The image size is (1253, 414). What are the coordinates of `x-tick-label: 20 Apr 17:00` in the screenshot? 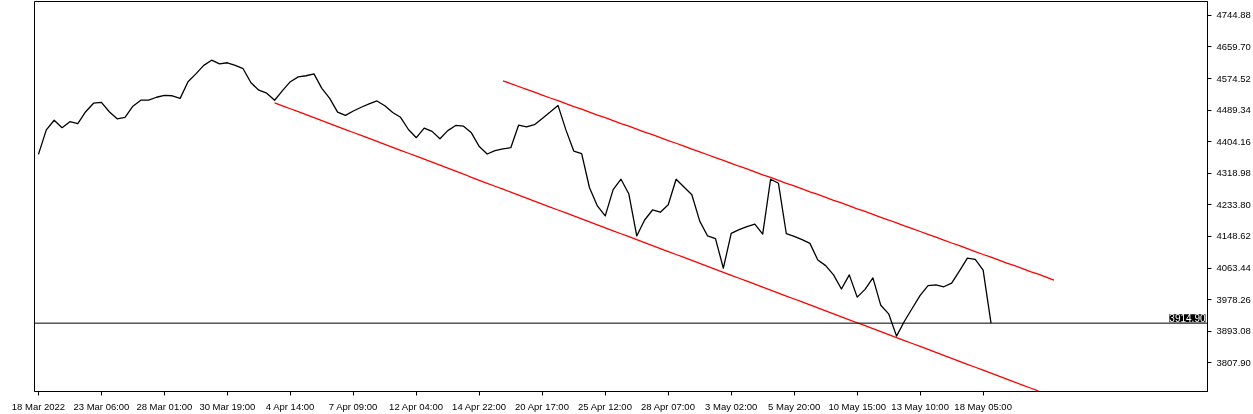 It's located at (542, 406).